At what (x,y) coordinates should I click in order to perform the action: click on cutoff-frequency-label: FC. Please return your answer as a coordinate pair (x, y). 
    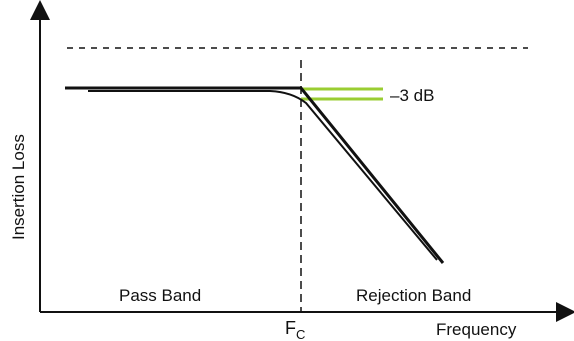
    Looking at the image, I should click on (295, 329).